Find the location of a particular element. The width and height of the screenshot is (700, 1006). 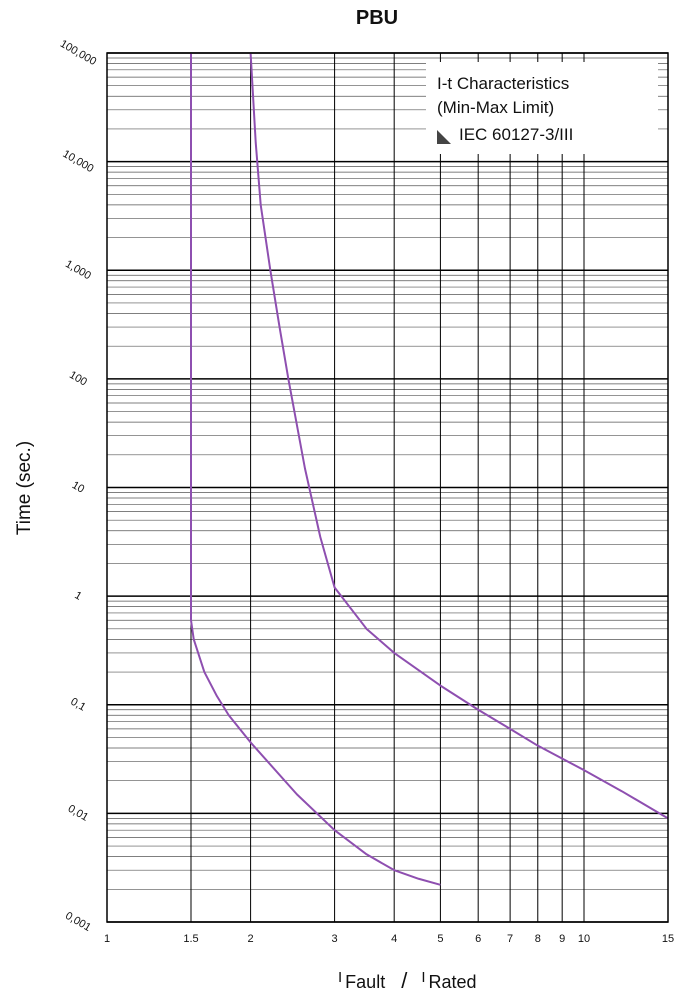

annotation: IEC 60127-3/III is located at coordinates (516, 134).